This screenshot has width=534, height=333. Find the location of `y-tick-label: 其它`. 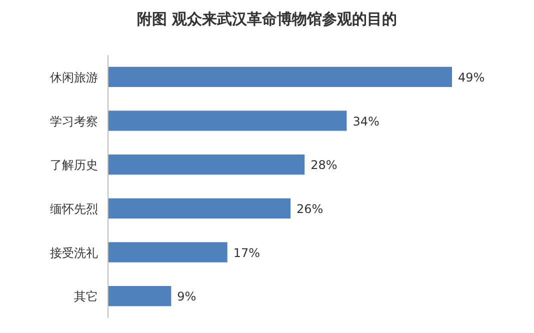

y-tick-label: 其它 is located at coordinates (86, 297).